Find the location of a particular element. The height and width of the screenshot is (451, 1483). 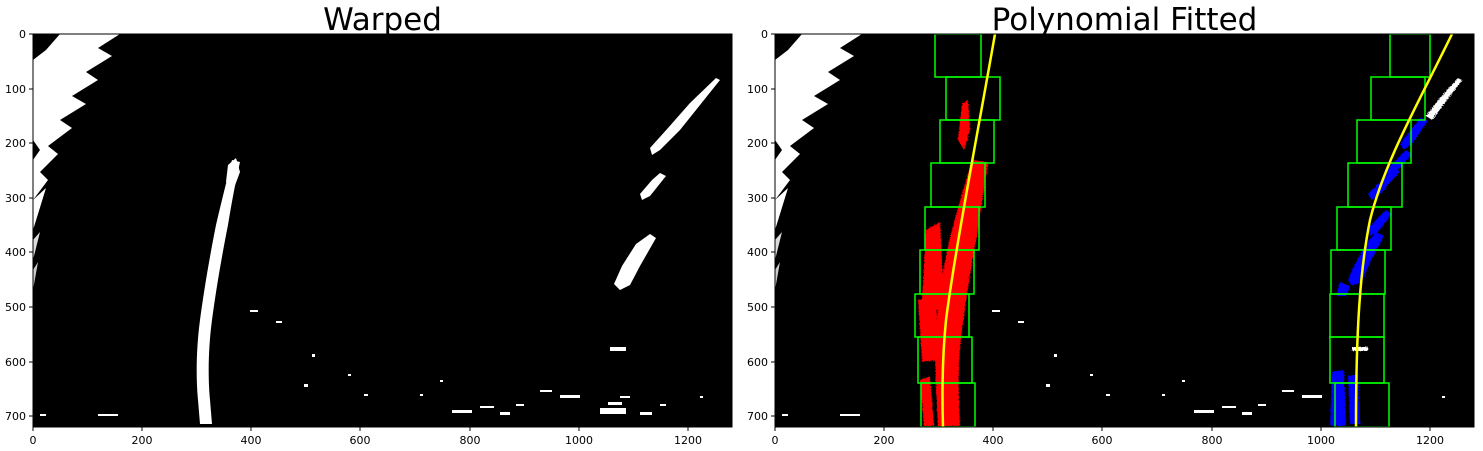

fitted-ytick-300: 300 is located at coordinates (757, 198).